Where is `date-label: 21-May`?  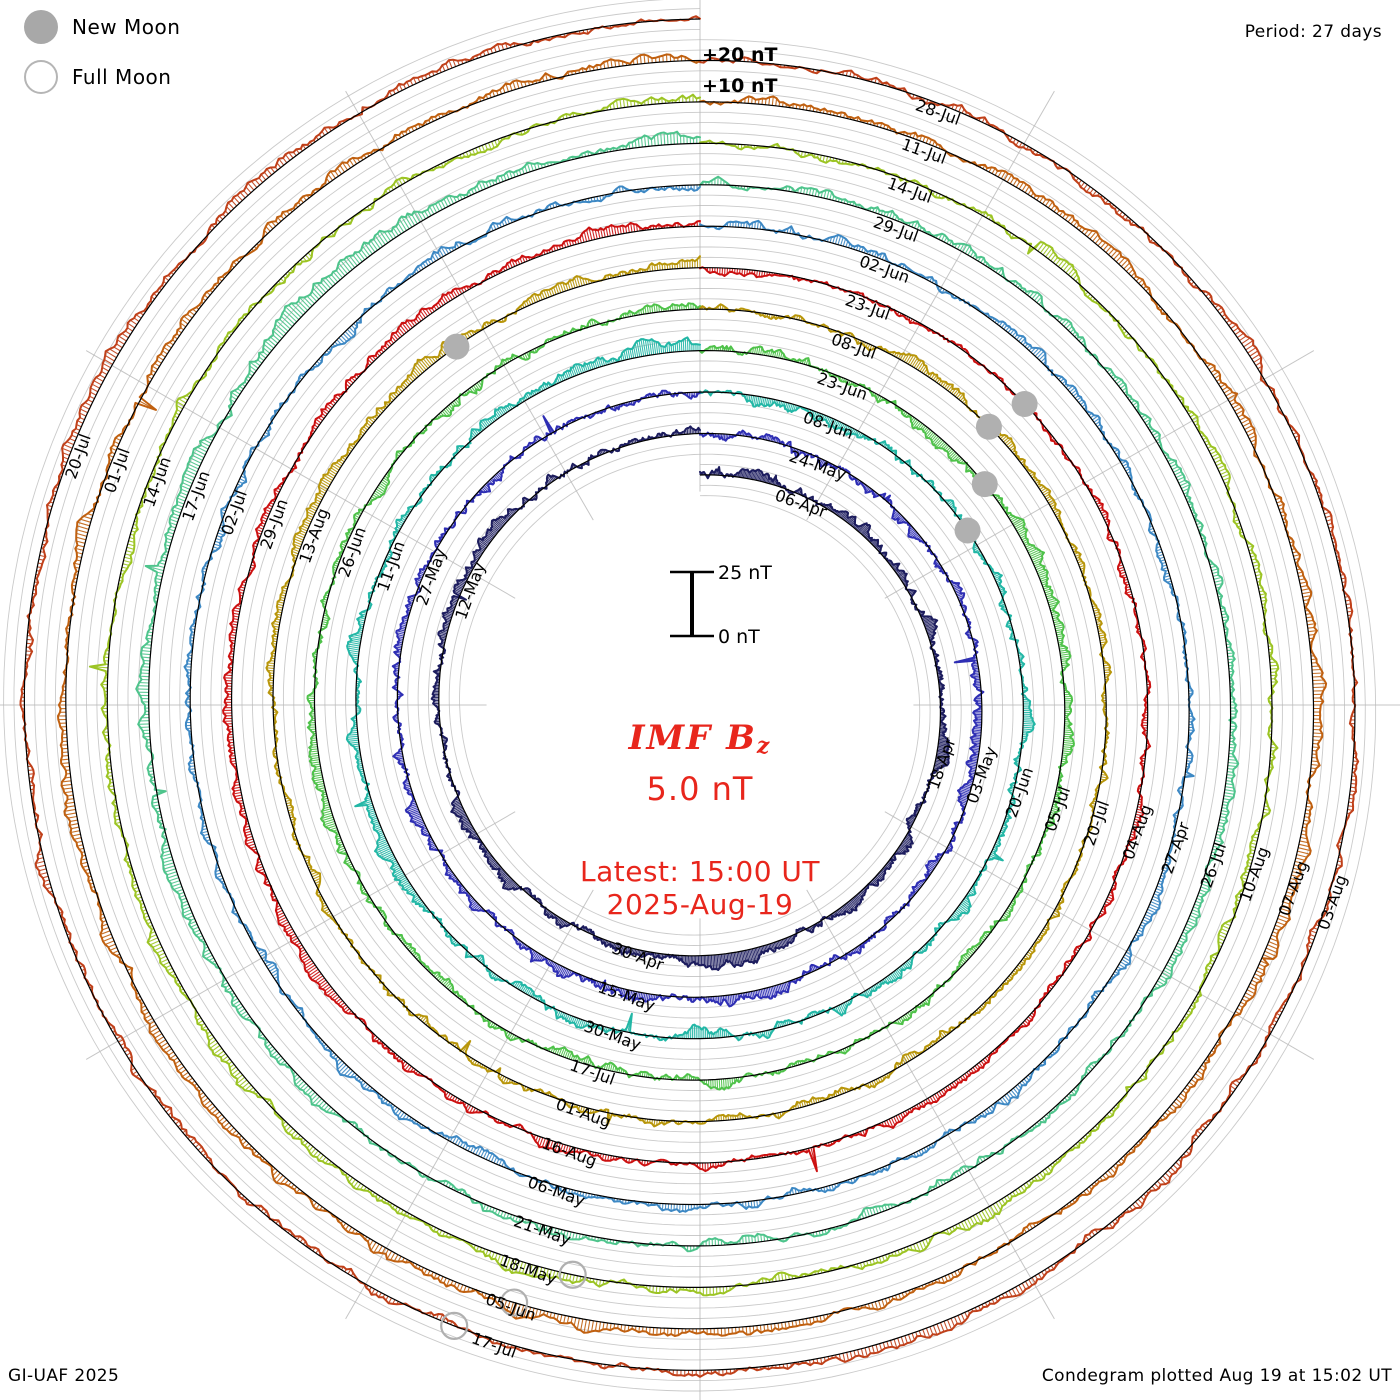
date-label: 21-May is located at coordinates (542, 1230).